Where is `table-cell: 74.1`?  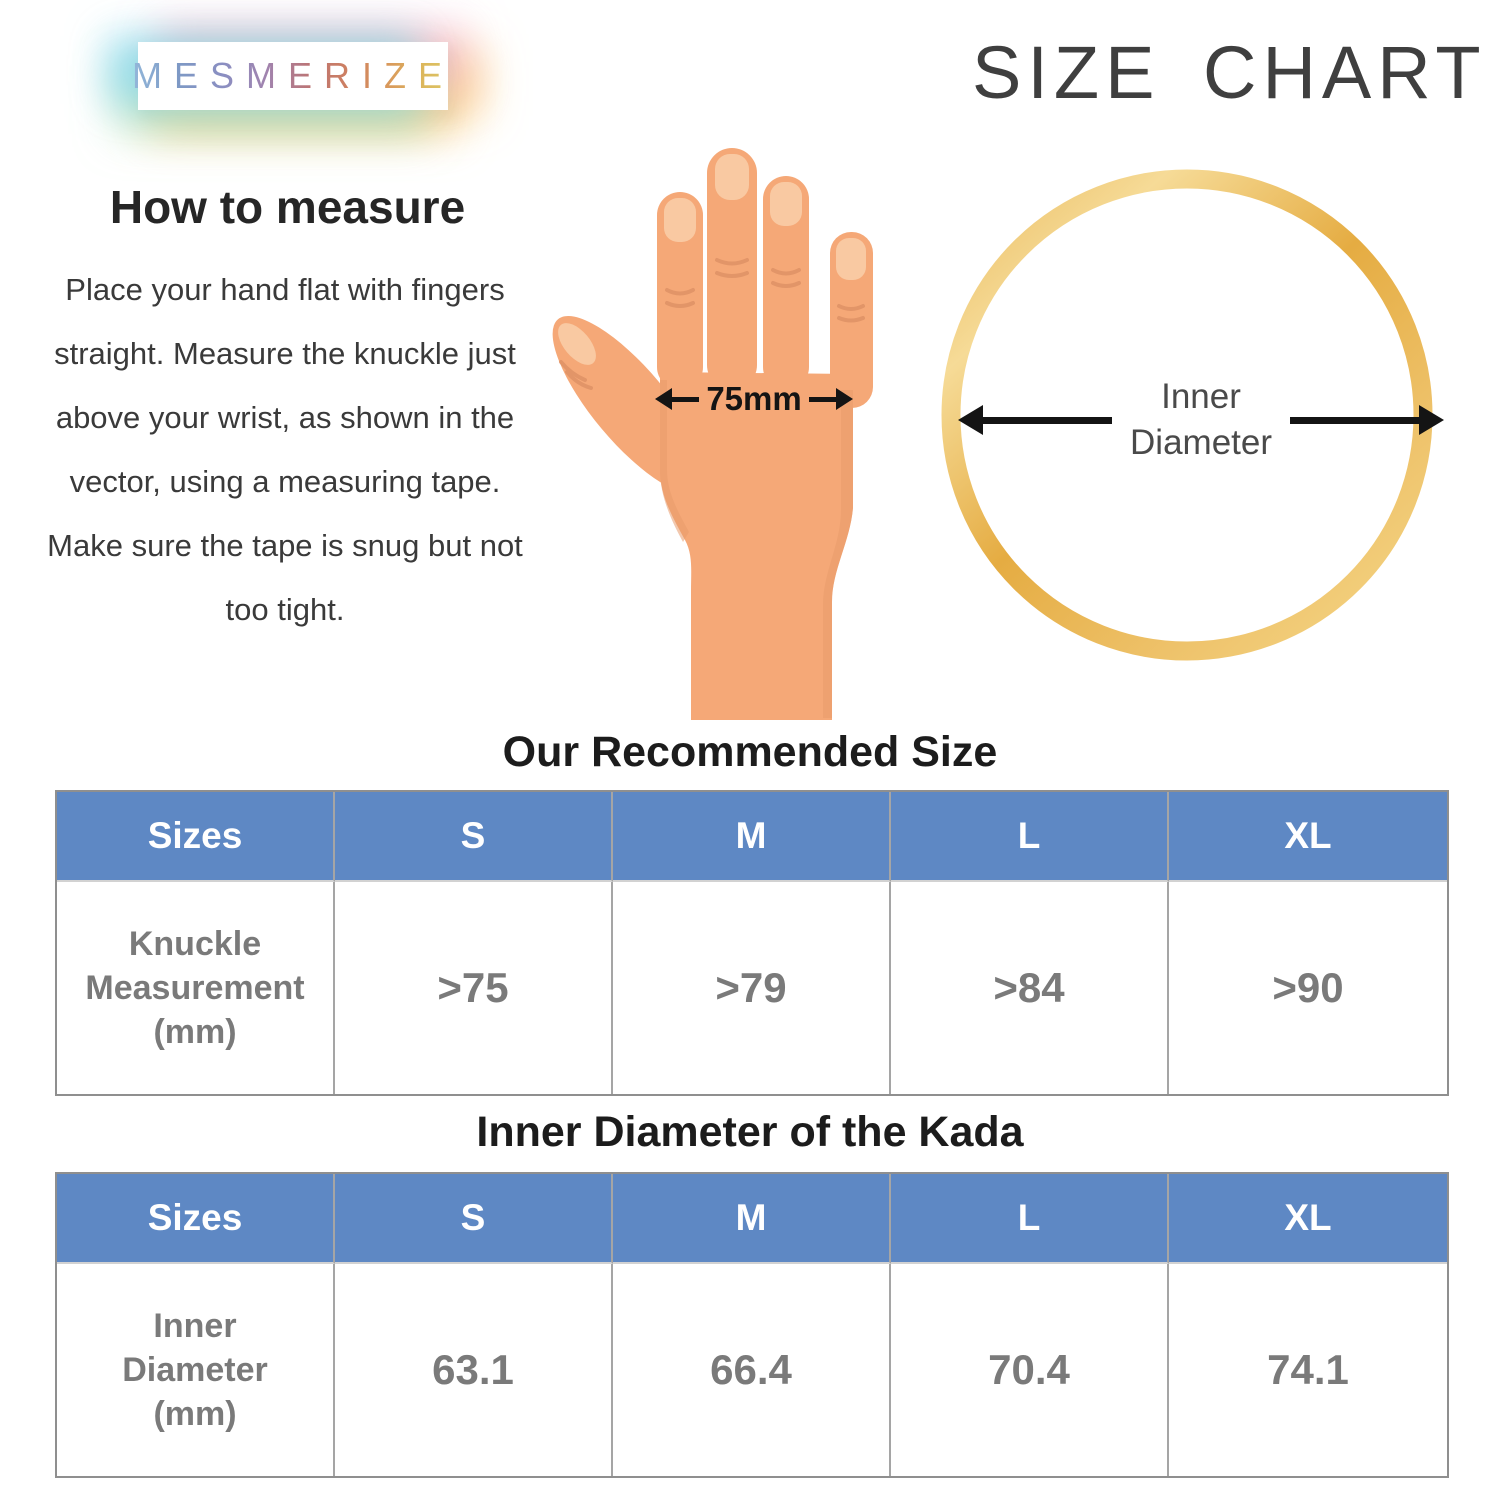 table-cell: 74.1 is located at coordinates (1308, 1369).